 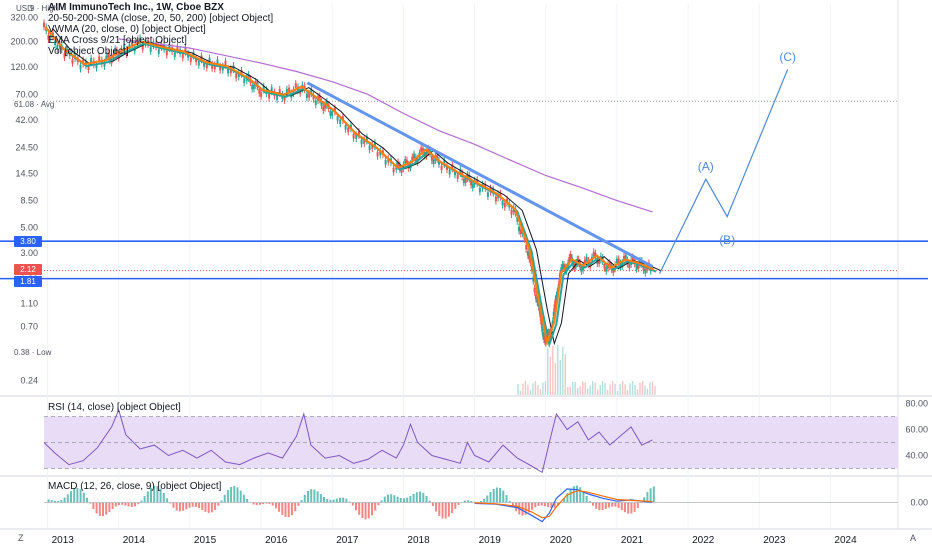 What do you see at coordinates (127, 29) in the screenshot?
I see `legend-vwma: VWMA (20, close, 0) [object Object]` at bounding box center [127, 29].